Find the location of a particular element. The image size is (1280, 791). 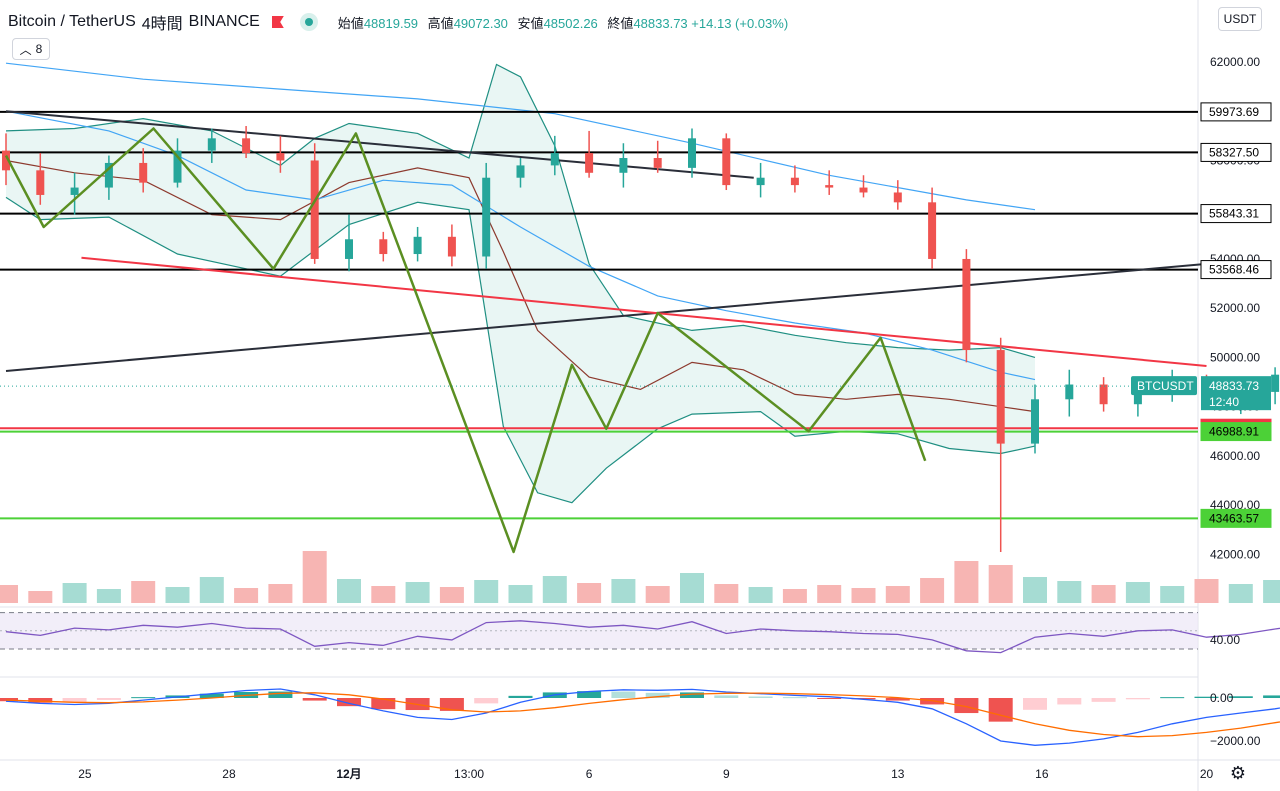

close-value: 48833.73 is located at coordinates (660, 23).